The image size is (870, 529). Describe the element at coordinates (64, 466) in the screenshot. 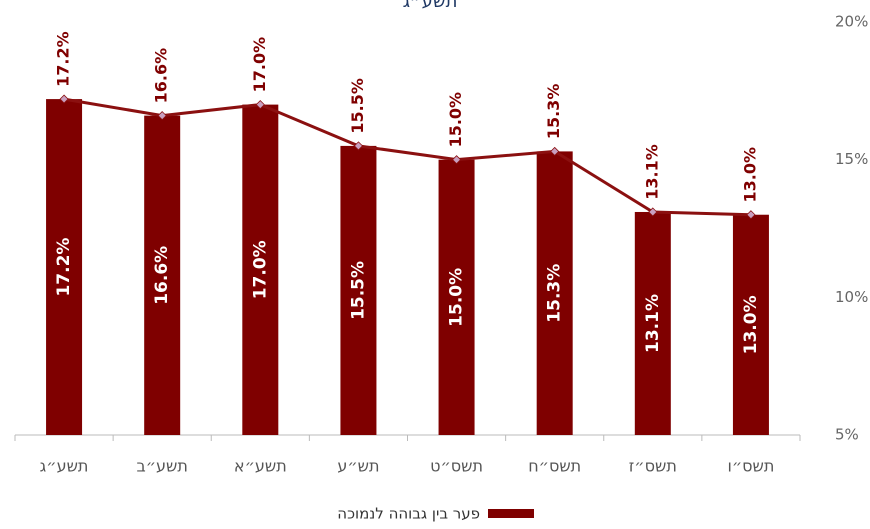

I see `x-tick-label: תשע״ג` at that location.